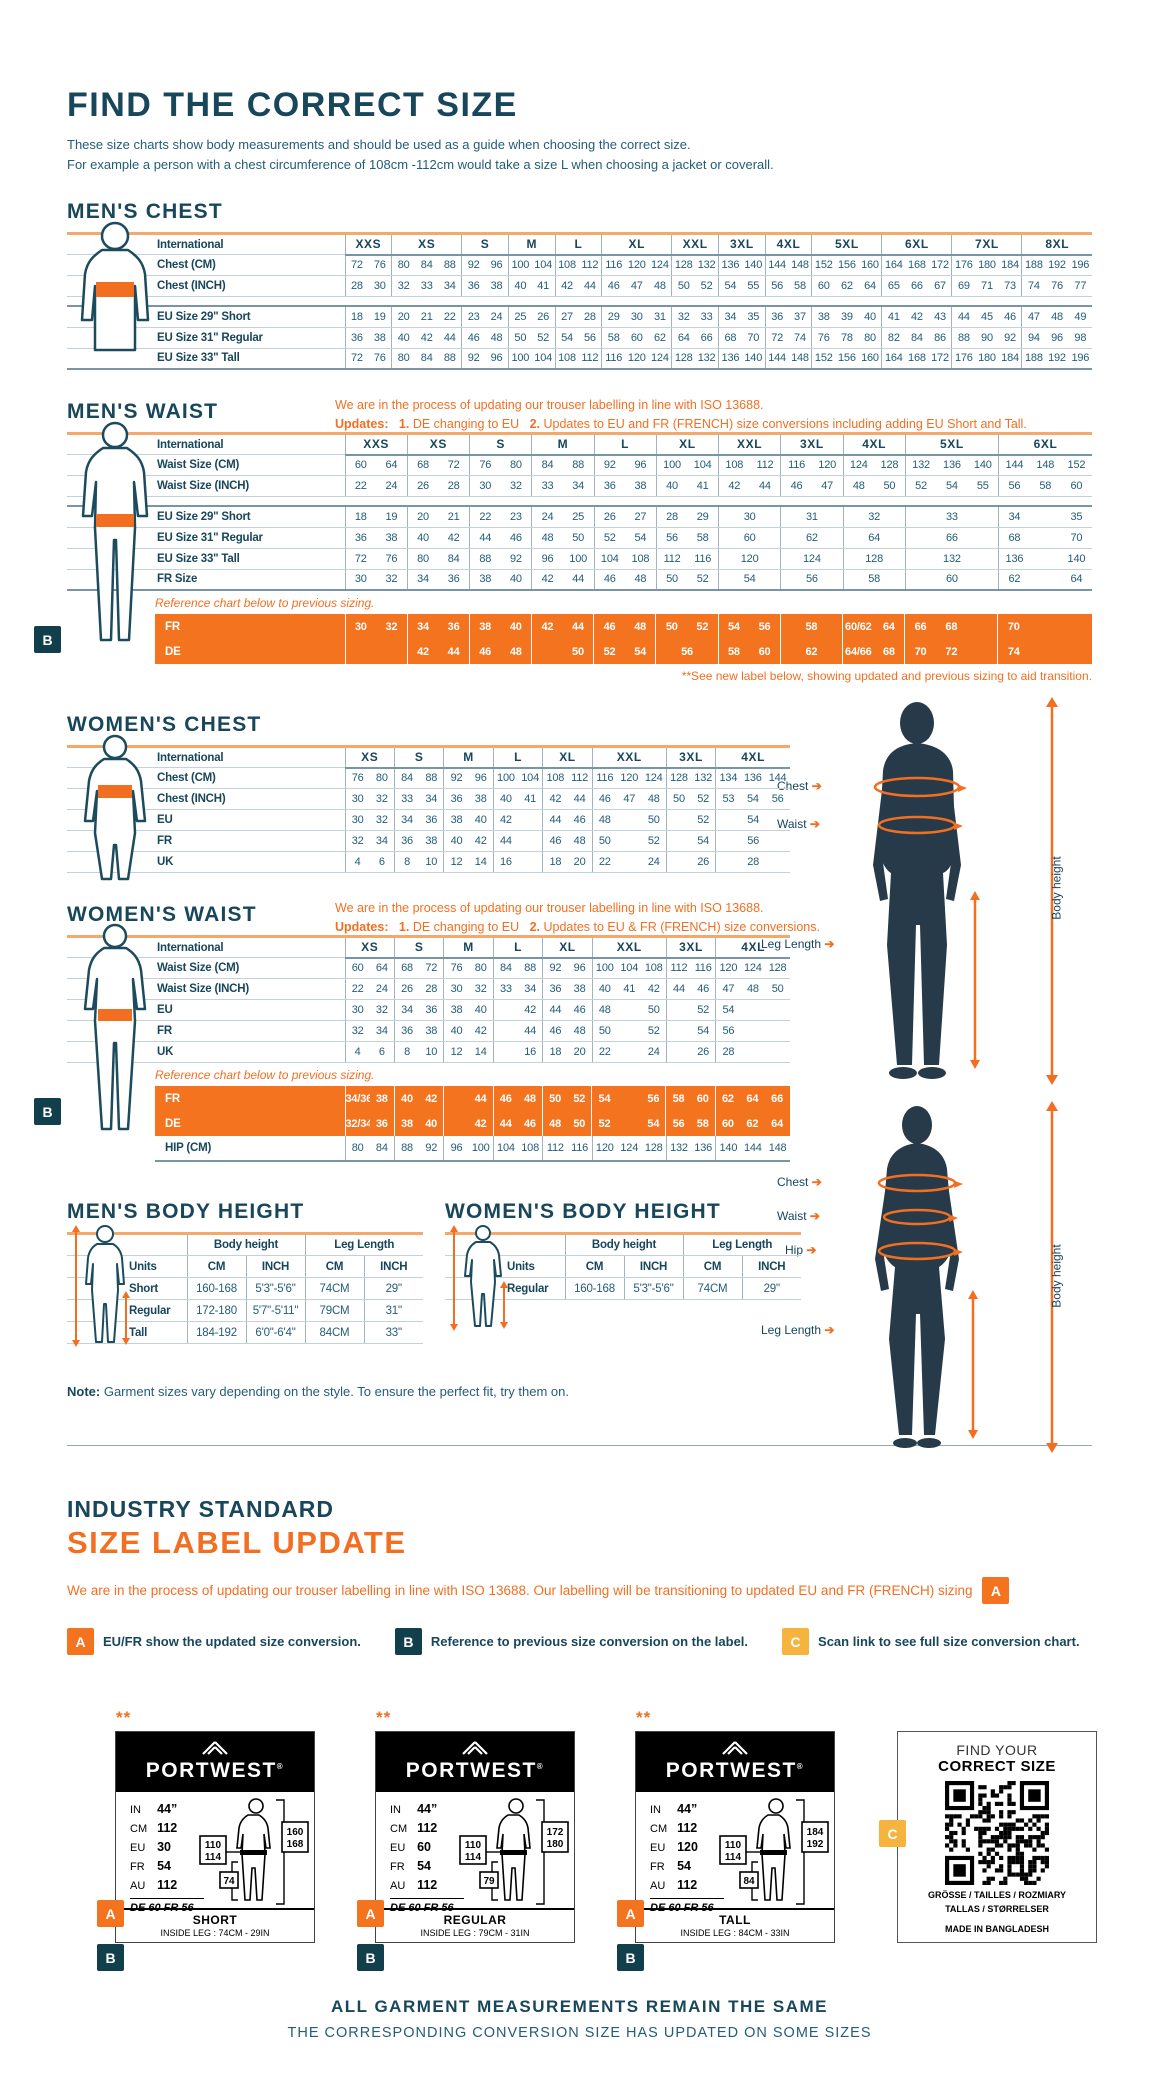 This screenshot has width=1157, height=2076. Describe the element at coordinates (870, 359) in the screenshot. I see `size-cell: 160` at that location.